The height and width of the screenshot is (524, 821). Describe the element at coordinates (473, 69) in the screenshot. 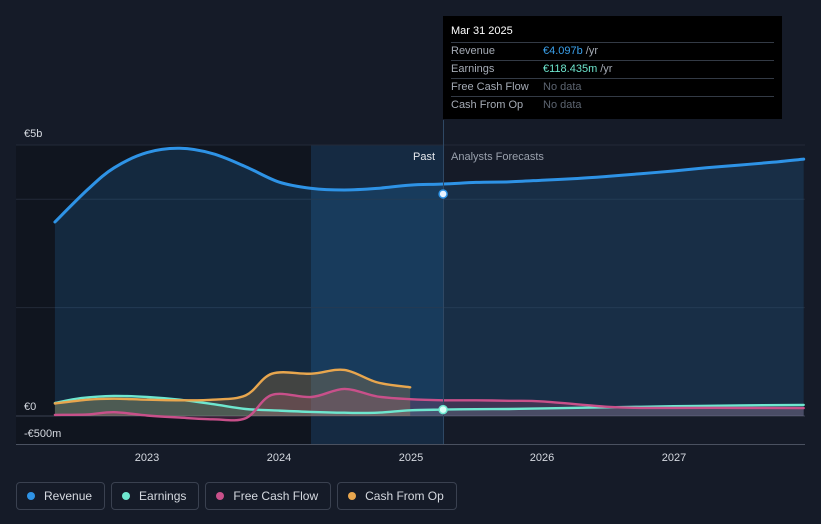

I see `tooltip-label: Earnings` at that location.